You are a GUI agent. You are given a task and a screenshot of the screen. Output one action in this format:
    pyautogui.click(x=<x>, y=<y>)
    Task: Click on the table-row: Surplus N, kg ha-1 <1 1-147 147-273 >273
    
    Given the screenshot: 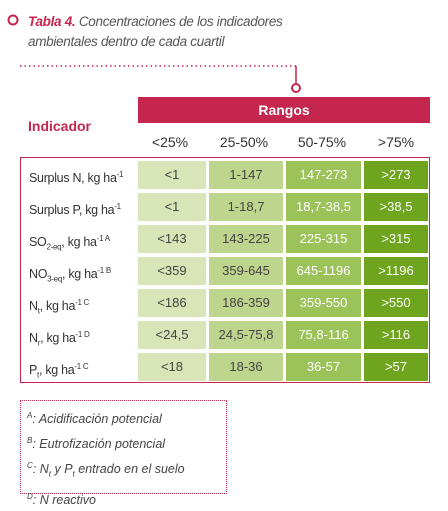 What is the action you would take?
    pyautogui.click(x=225, y=175)
    